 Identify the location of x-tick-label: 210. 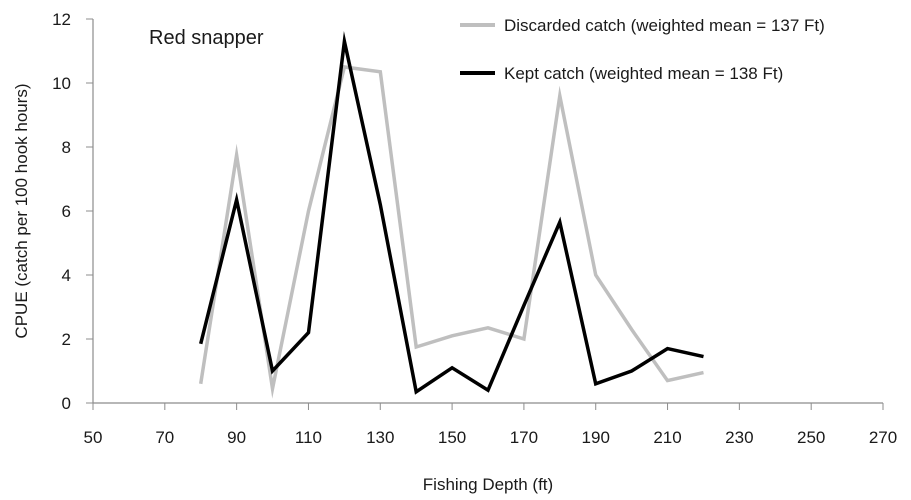
(667, 437).